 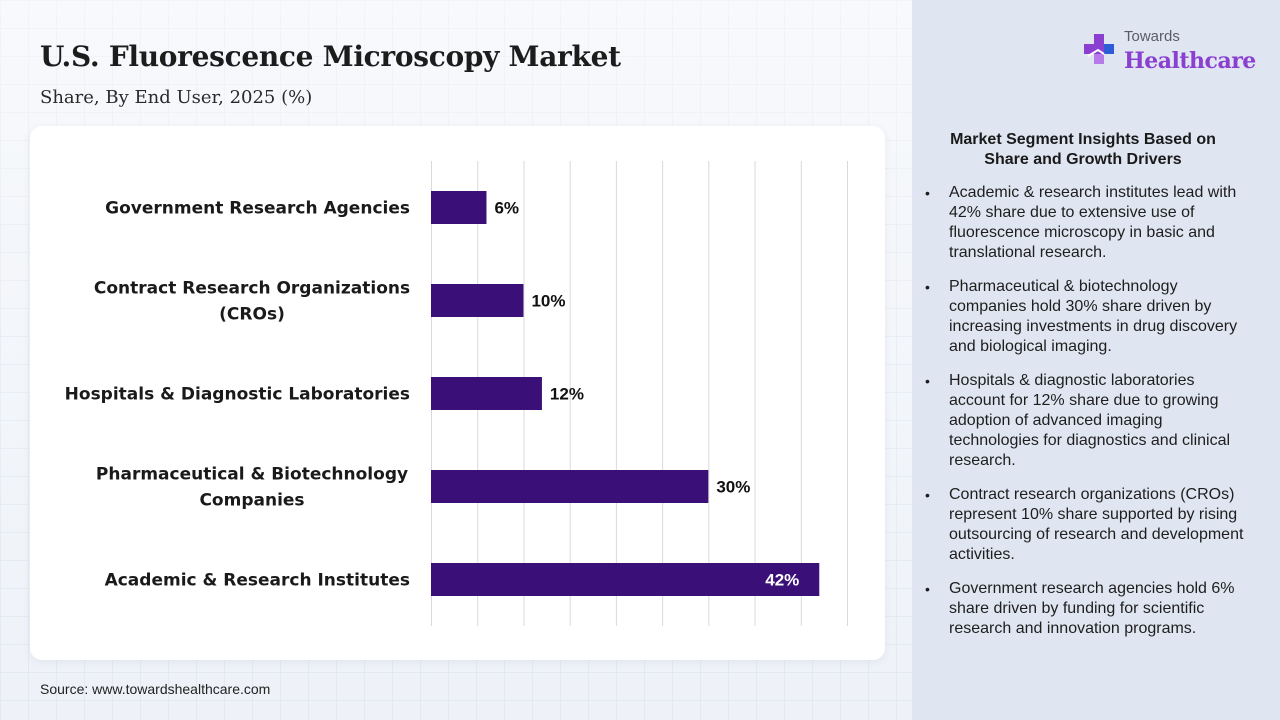 I want to click on category-label-line: Hospitals & Diagnostic Laboratories, so click(x=237, y=395).